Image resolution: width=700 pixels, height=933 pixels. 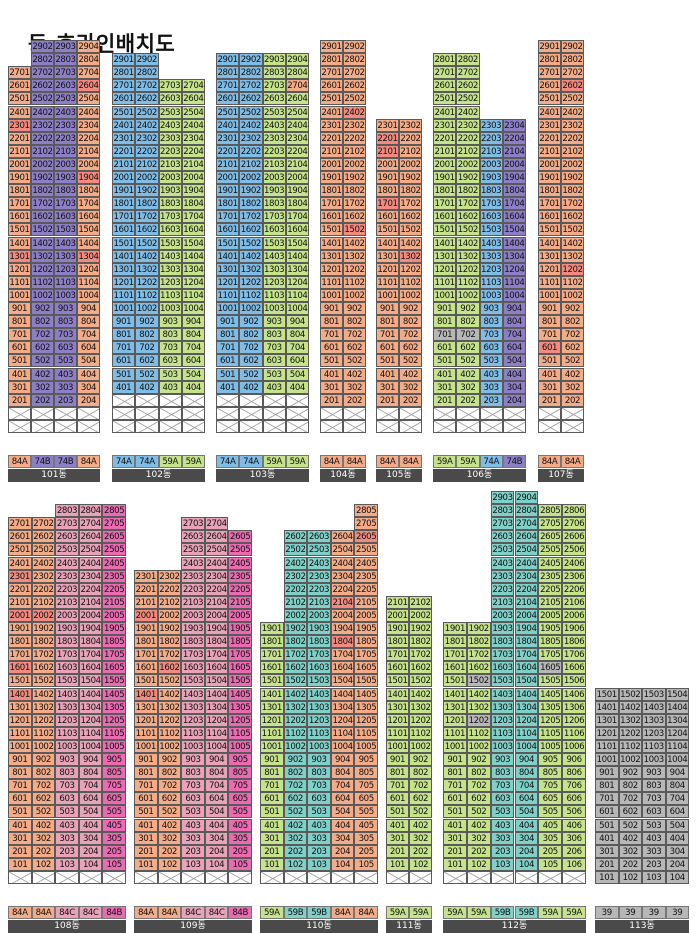 I want to click on unit-2003: 2003, so click(x=193, y=615).